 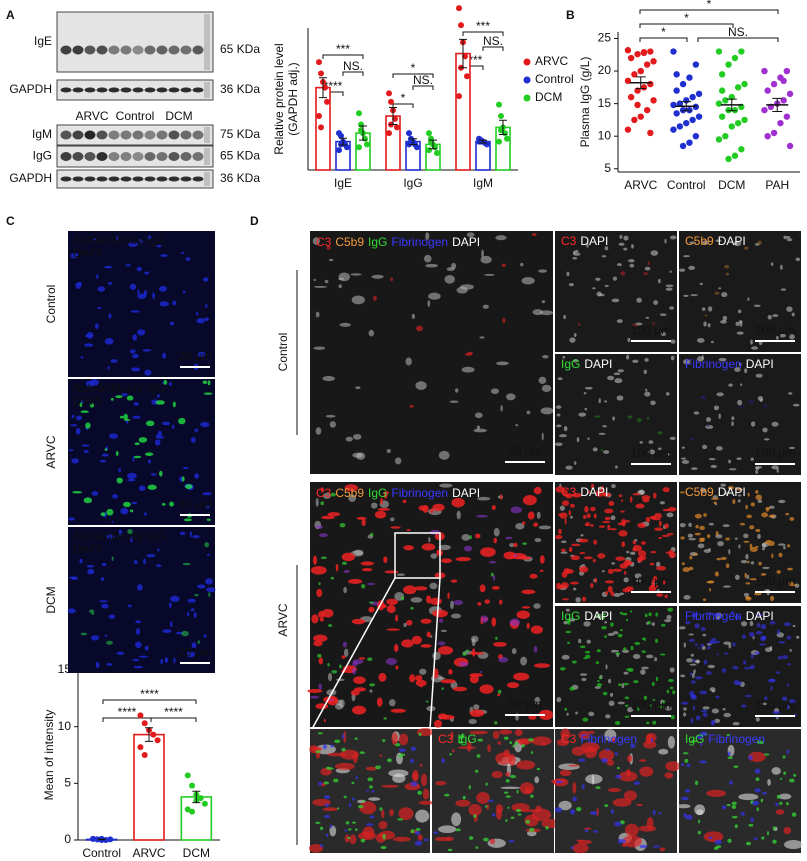 I want to click on channel-label: C3 DAPI, so click(x=584, y=492).